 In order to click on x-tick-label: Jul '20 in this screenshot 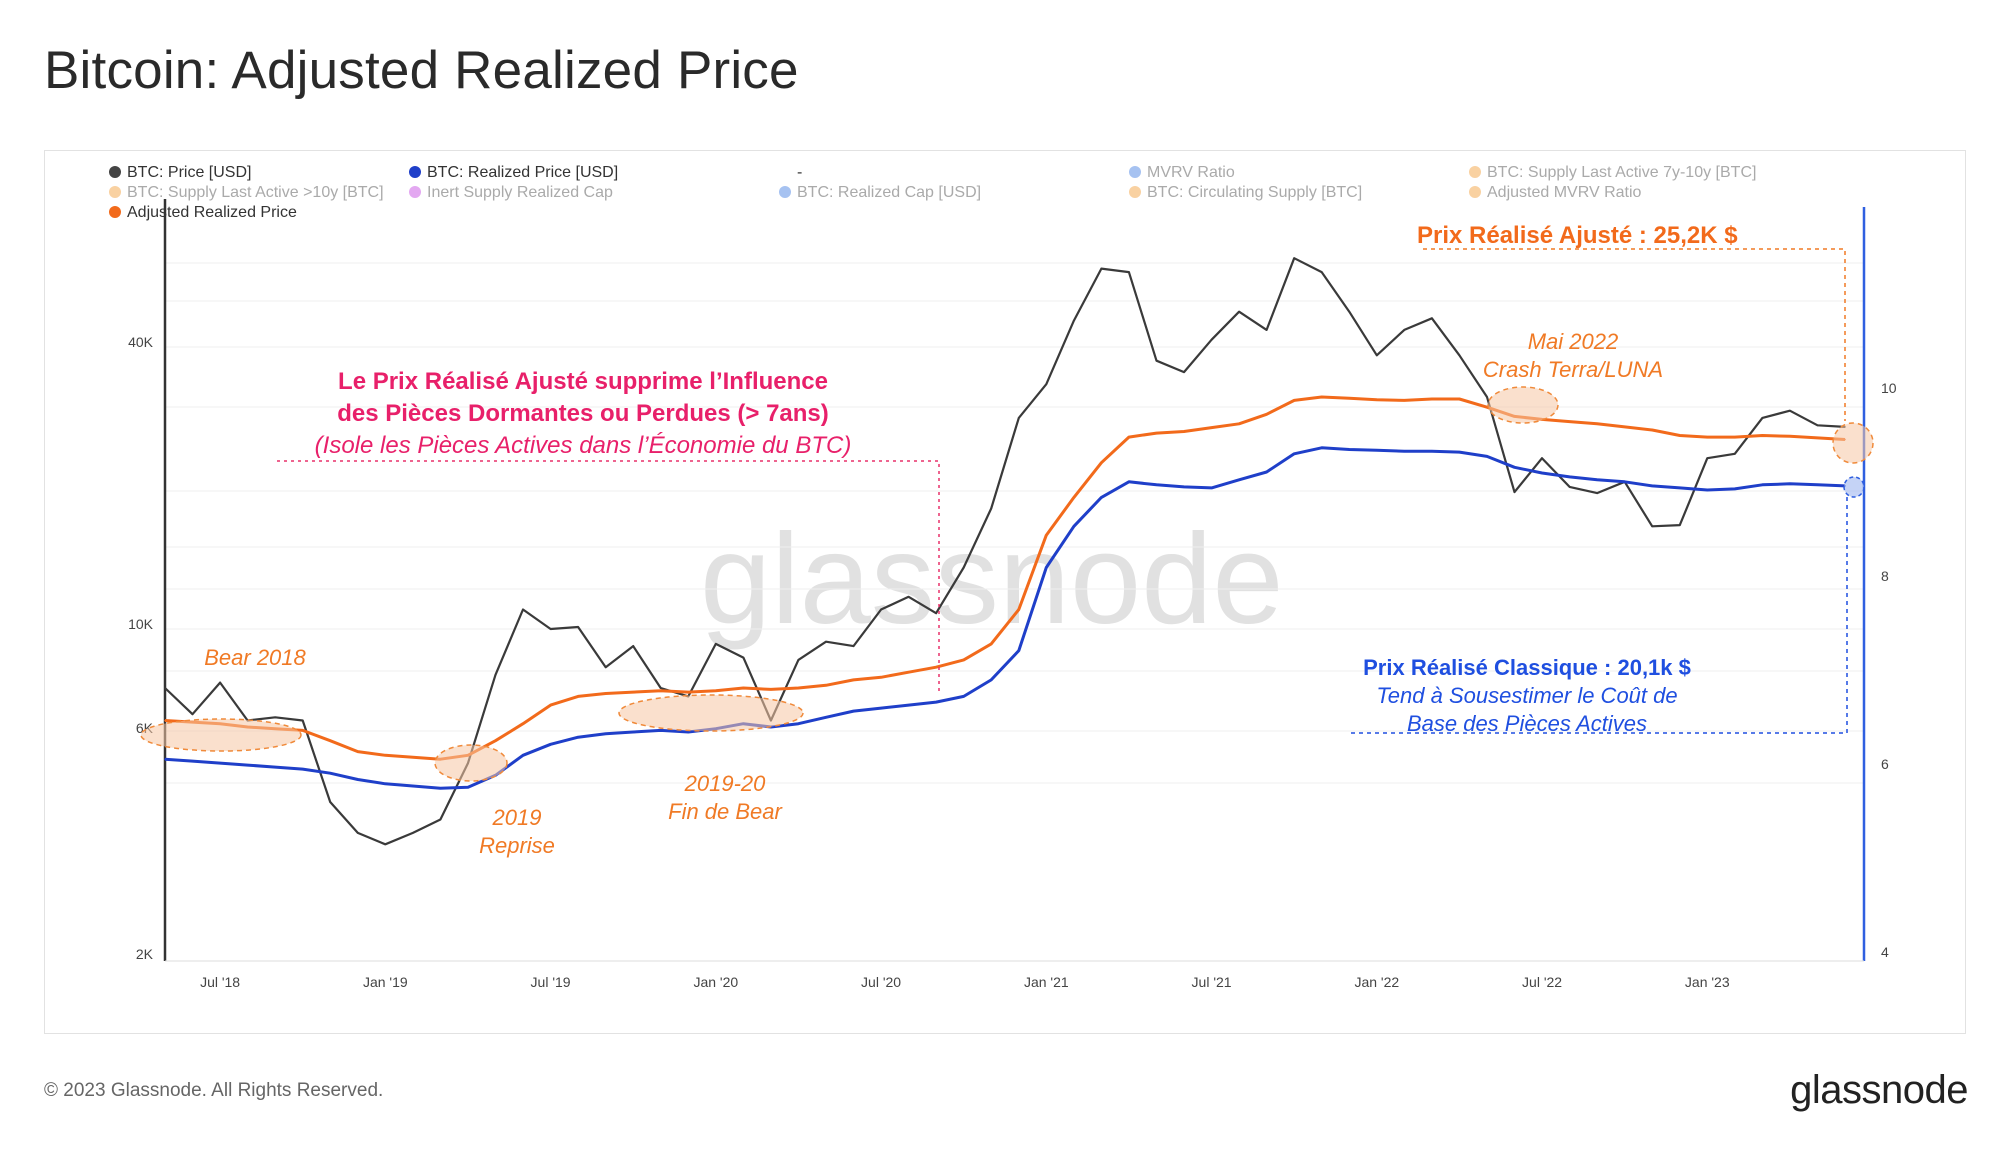, I will do `click(881, 982)`.